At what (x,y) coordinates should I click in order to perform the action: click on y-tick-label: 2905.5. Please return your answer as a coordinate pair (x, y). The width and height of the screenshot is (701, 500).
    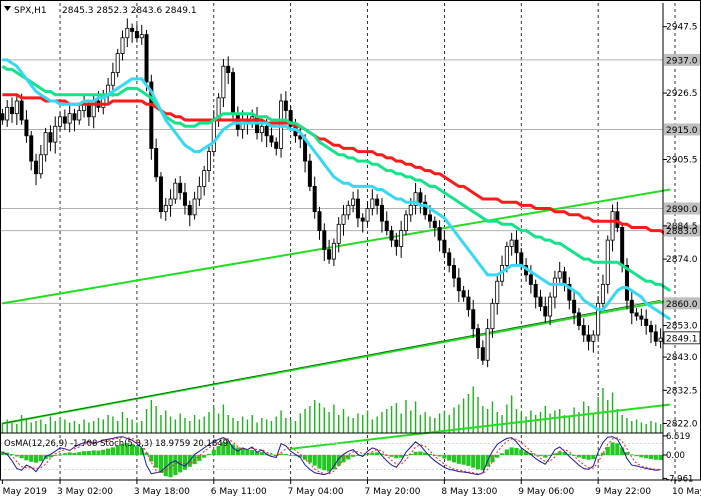
    Looking at the image, I should click on (682, 161).